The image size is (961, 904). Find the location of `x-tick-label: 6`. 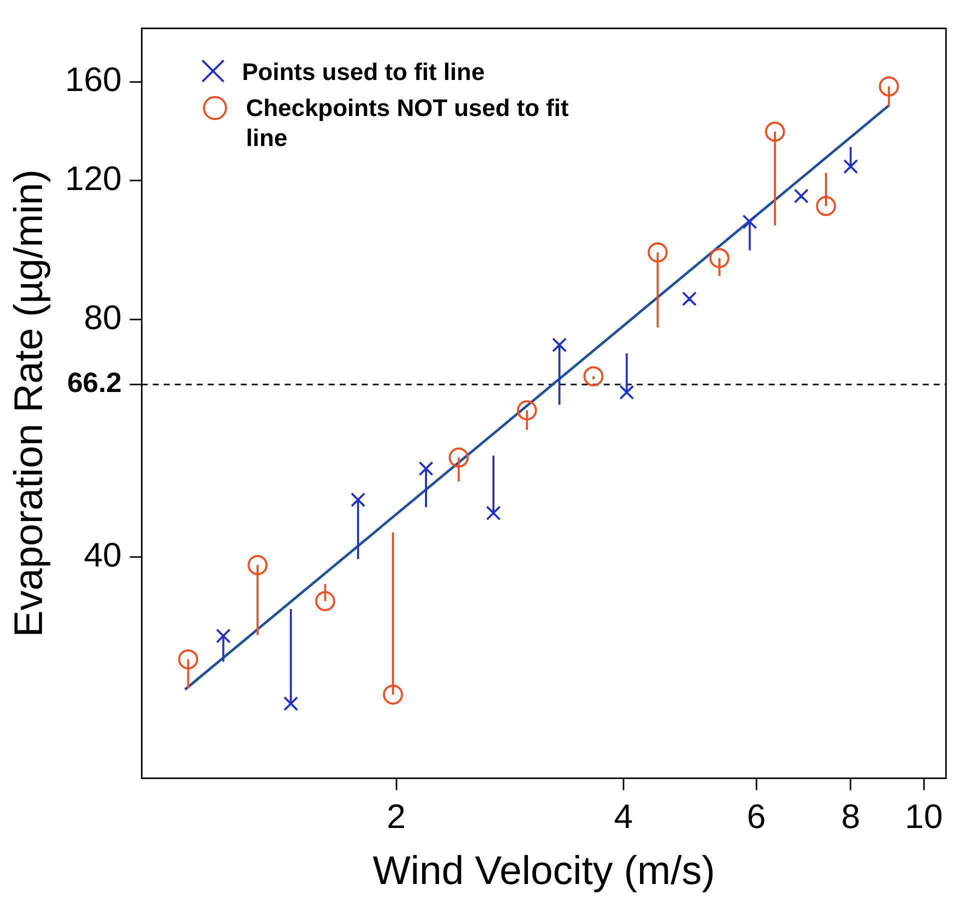

x-tick-label: 6 is located at coordinates (756, 817).